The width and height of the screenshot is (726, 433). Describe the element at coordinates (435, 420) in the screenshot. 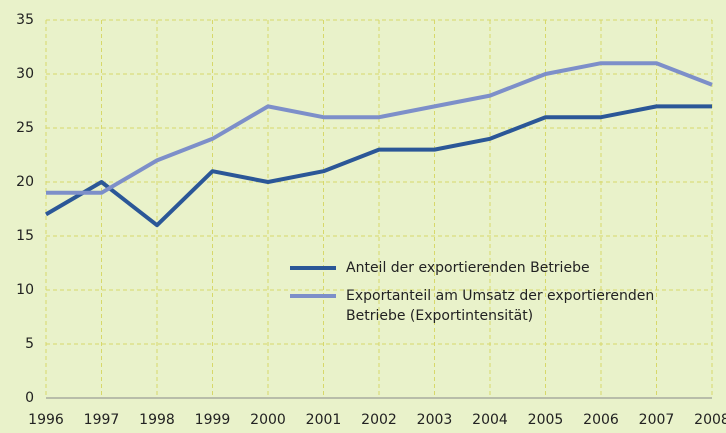

I see `x-tick-label: 2003` at that location.